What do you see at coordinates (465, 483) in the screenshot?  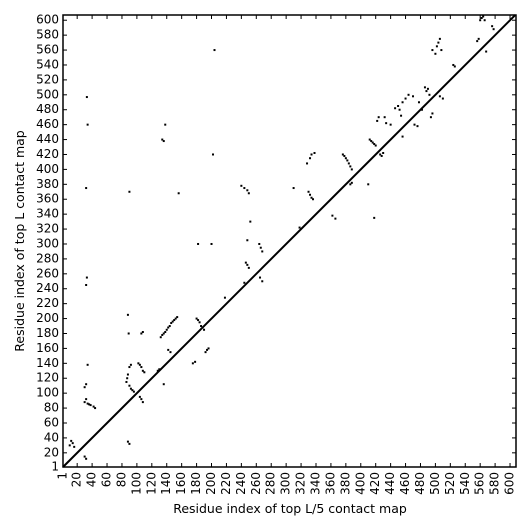 I see `x-tick-label: 540` at bounding box center [465, 483].